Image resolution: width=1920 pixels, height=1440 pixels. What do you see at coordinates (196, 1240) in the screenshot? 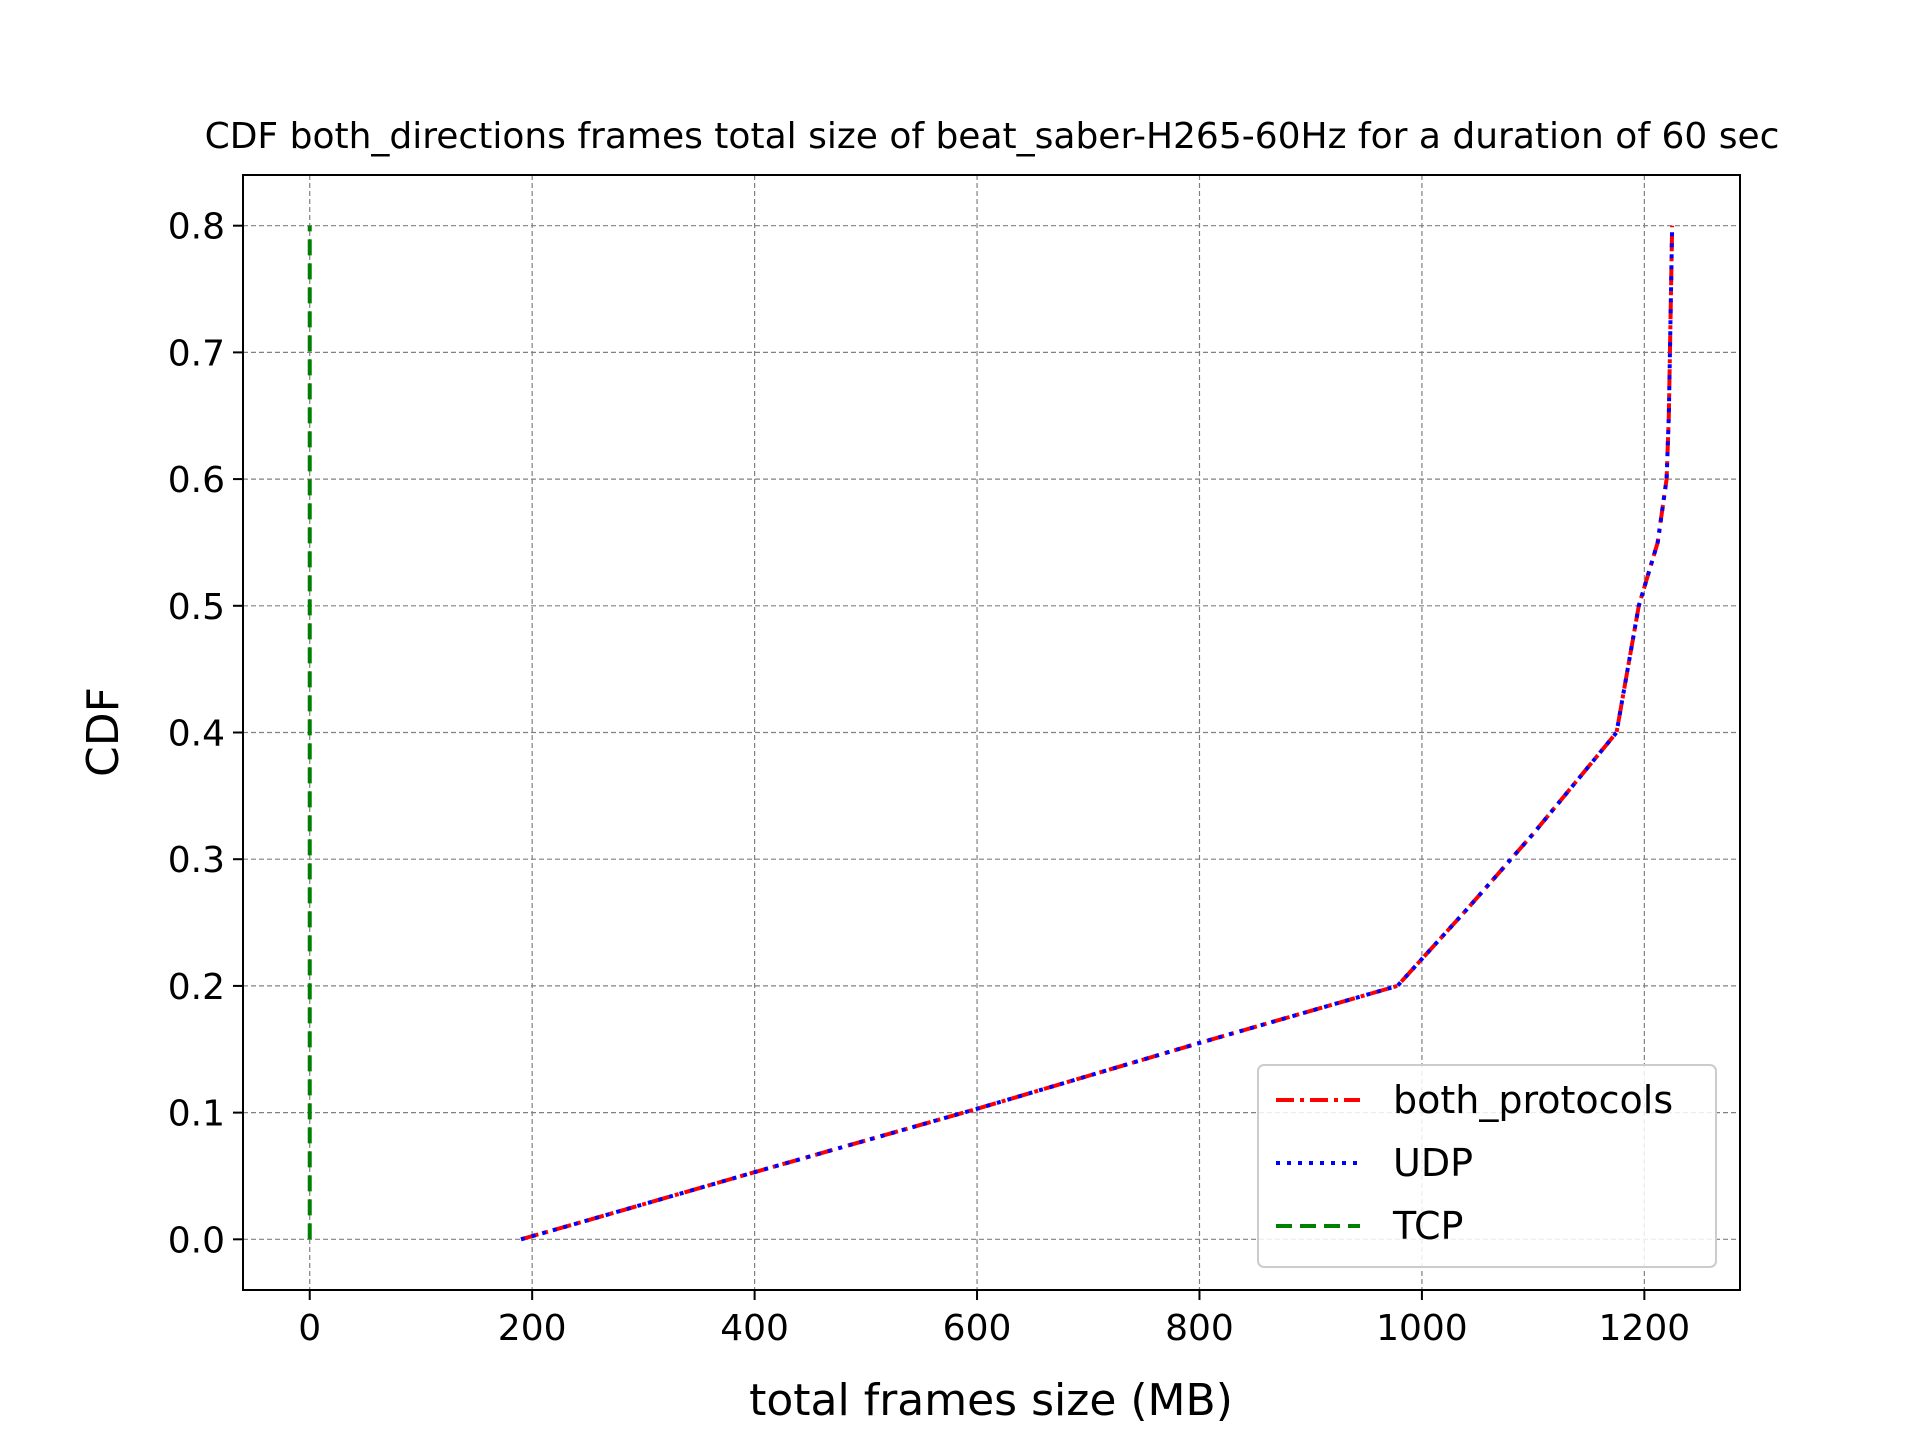
I see `y-tick-label: 0.0` at bounding box center [196, 1240].